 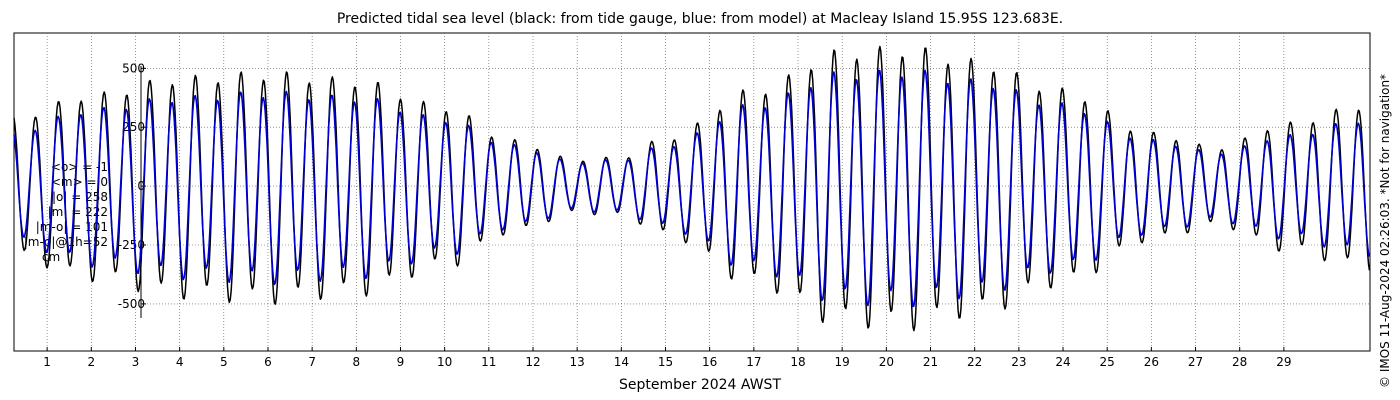 What do you see at coordinates (930, 362) in the screenshot?
I see `x-tick-label: 21` at bounding box center [930, 362].